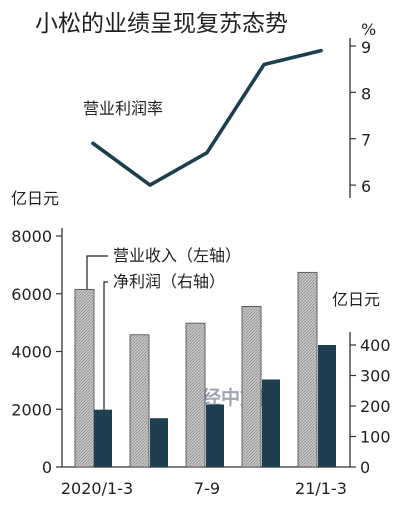 The width and height of the screenshot is (400, 506). Describe the element at coordinates (31, 294) in the screenshot. I see `left-tick-label-3: 6000` at that location.